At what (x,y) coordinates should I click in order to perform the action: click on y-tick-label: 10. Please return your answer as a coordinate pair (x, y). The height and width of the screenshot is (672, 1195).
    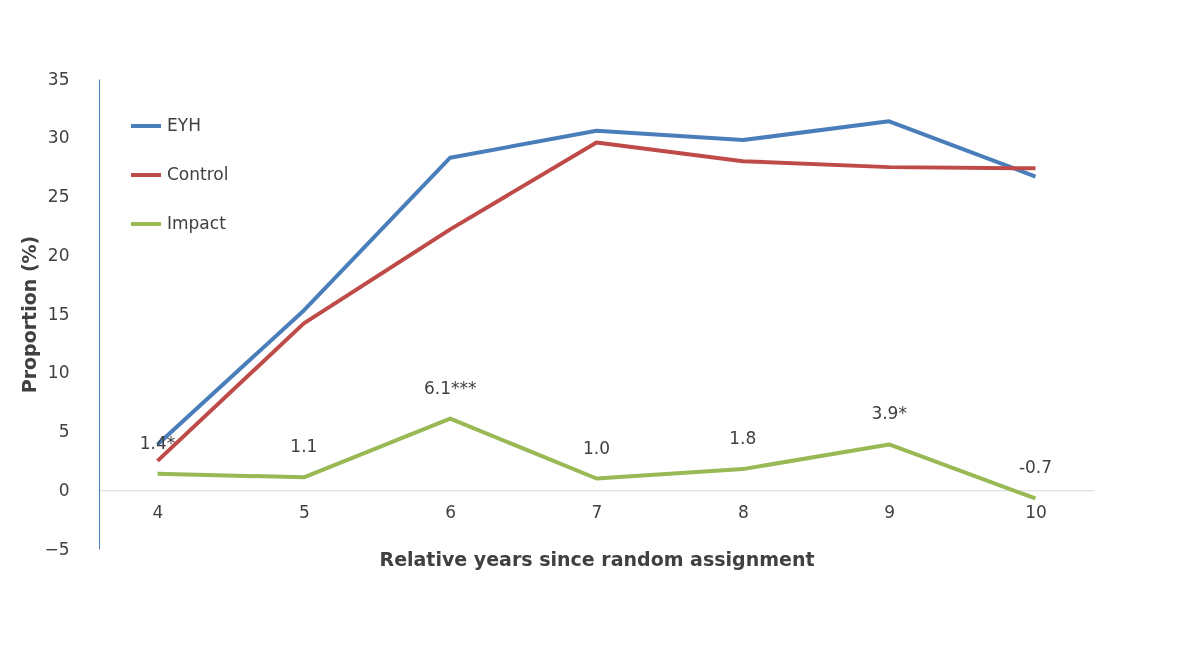
    Looking at the image, I should click on (58, 372).